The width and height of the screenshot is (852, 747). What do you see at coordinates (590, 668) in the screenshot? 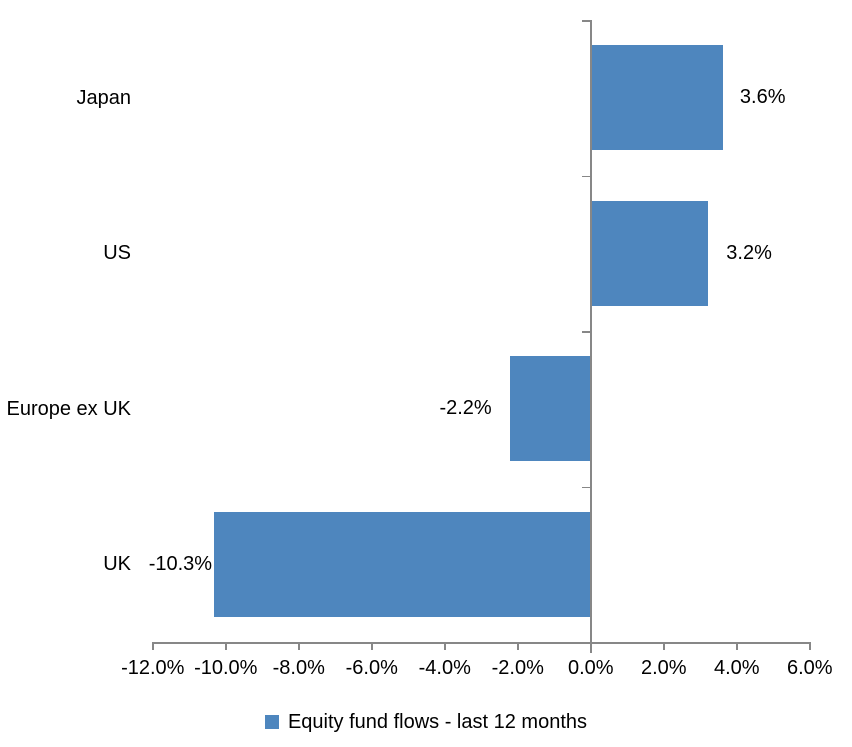
I see `value-axis-tick-label: 0.0%` at bounding box center [590, 668].